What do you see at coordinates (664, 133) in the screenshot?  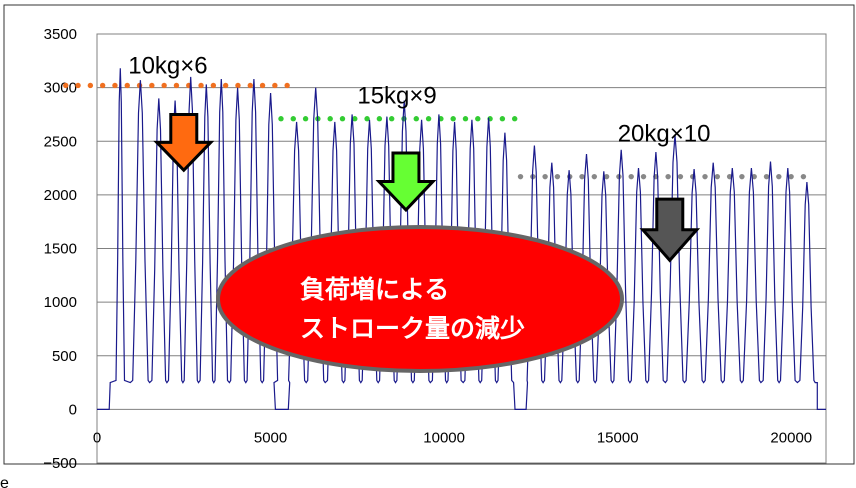 I see `load-annotation: 20kg×10` at bounding box center [664, 133].